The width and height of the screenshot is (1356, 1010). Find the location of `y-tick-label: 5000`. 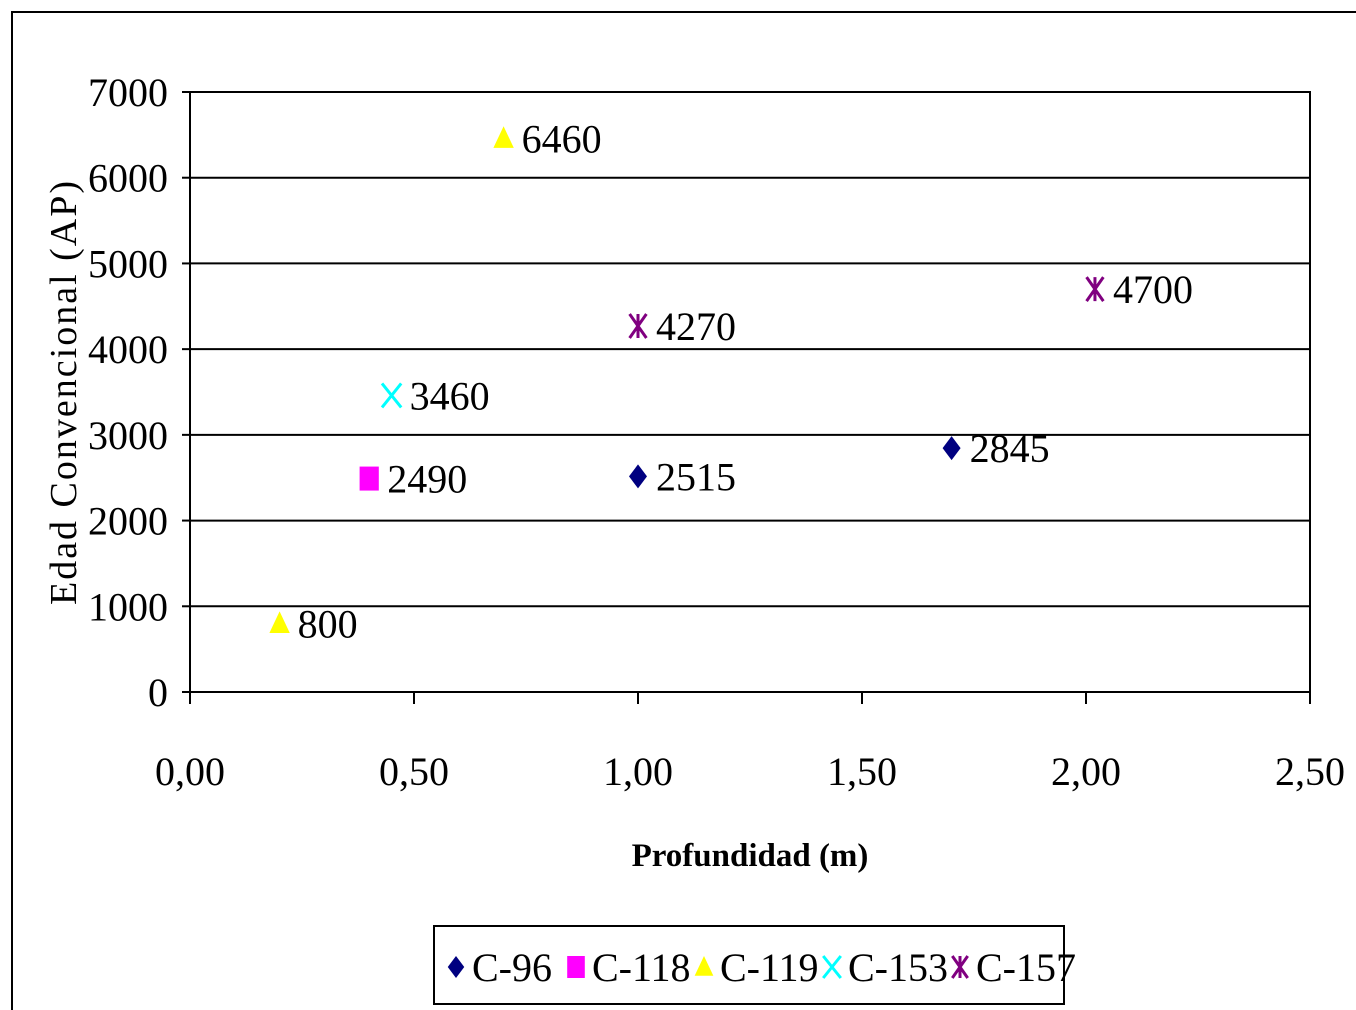

y-tick-label: 5000 is located at coordinates (128, 263).